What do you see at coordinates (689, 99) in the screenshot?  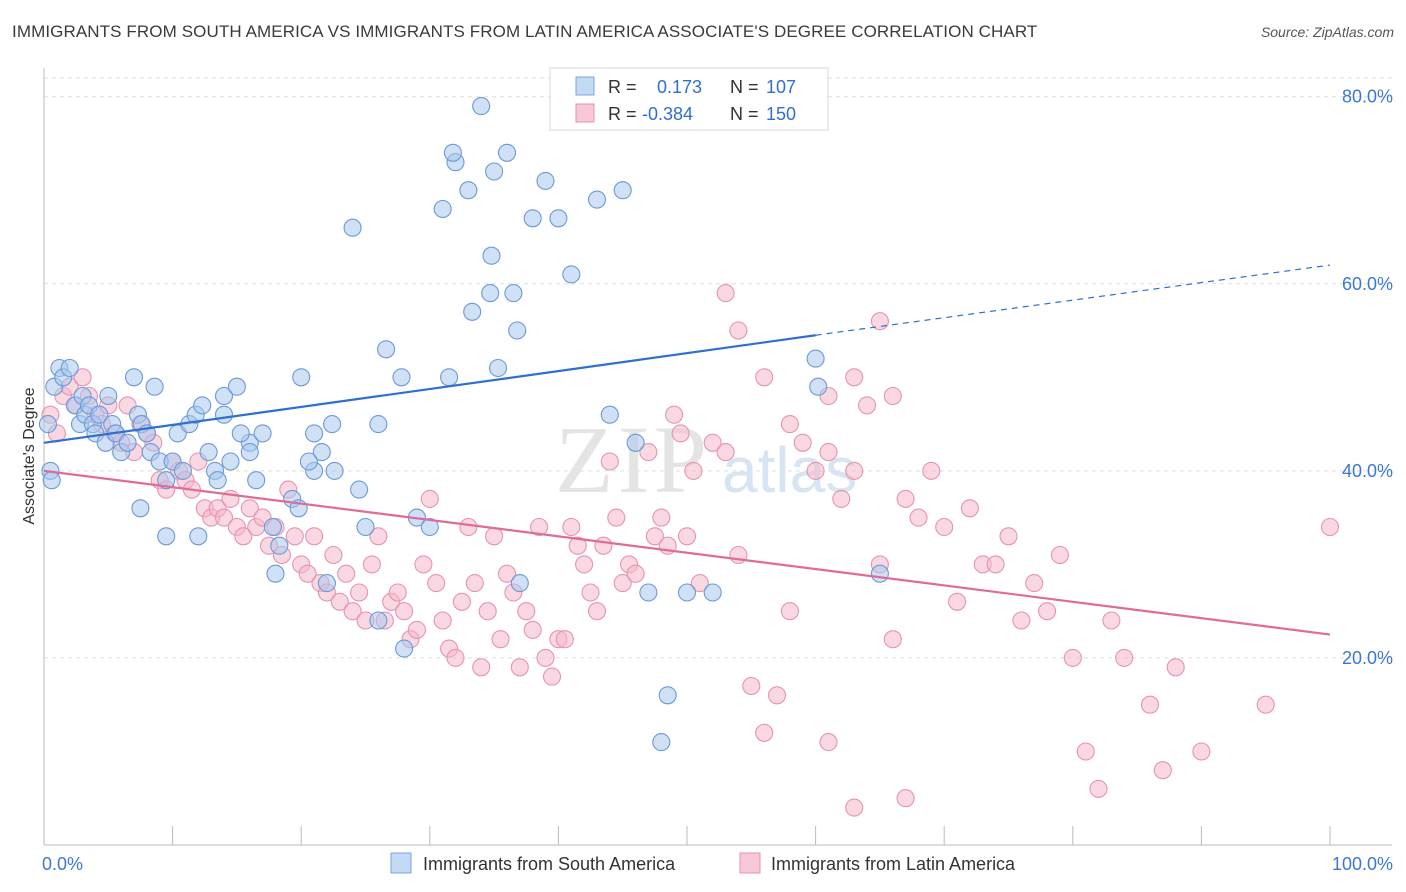 I see `stats-legend: R = 0.173 N = 107 R = -0.384 N = 150` at bounding box center [689, 99].